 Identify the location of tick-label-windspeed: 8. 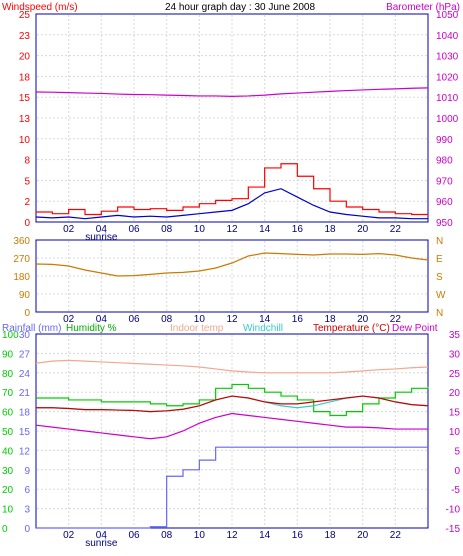
(27, 161).